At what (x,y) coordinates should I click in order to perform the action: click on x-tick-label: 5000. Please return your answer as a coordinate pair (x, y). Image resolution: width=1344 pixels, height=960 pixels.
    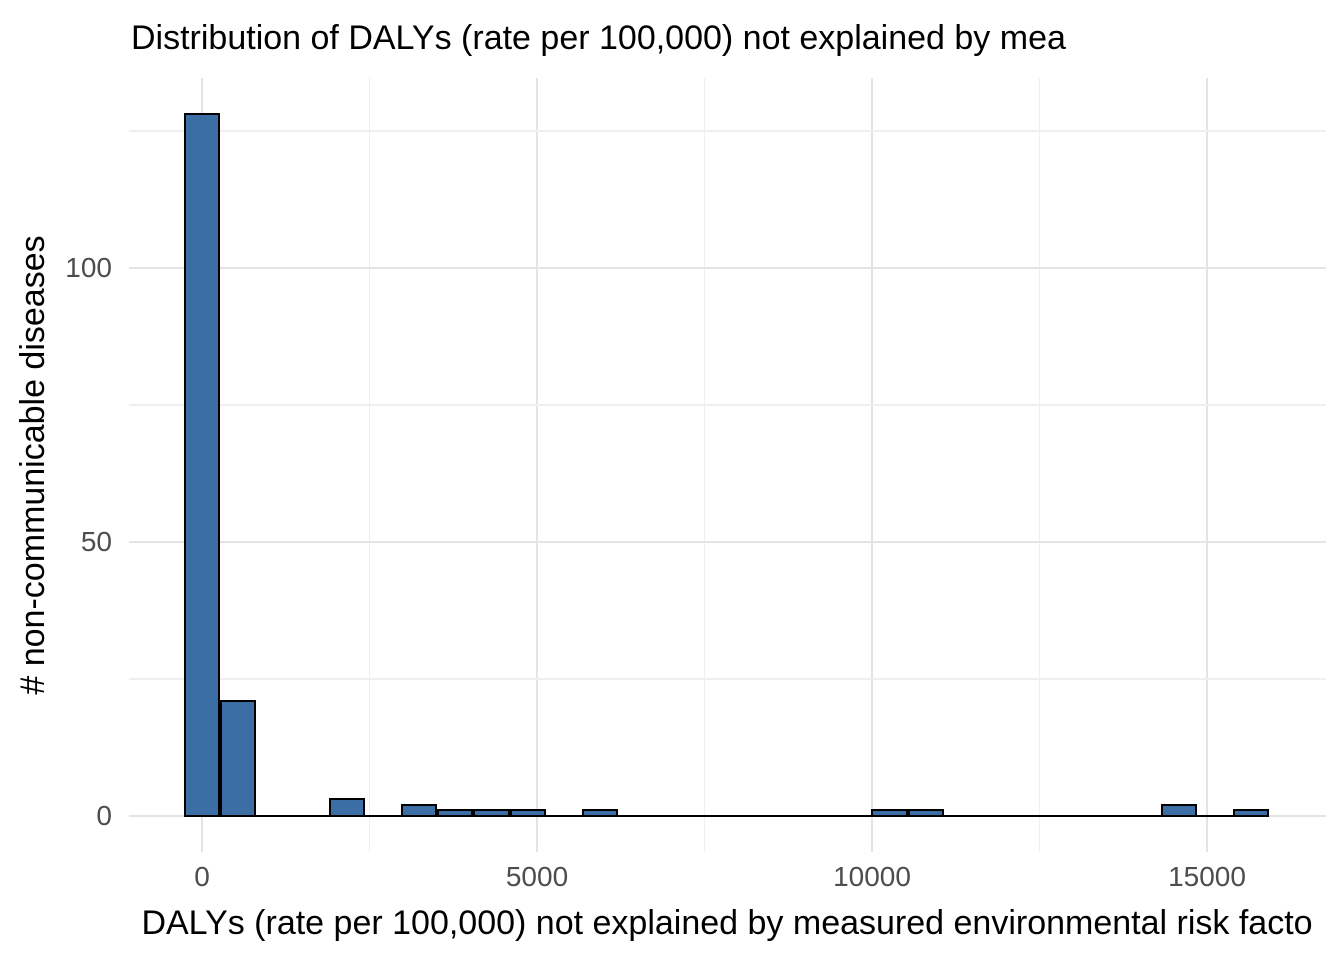
    Looking at the image, I should click on (537, 876).